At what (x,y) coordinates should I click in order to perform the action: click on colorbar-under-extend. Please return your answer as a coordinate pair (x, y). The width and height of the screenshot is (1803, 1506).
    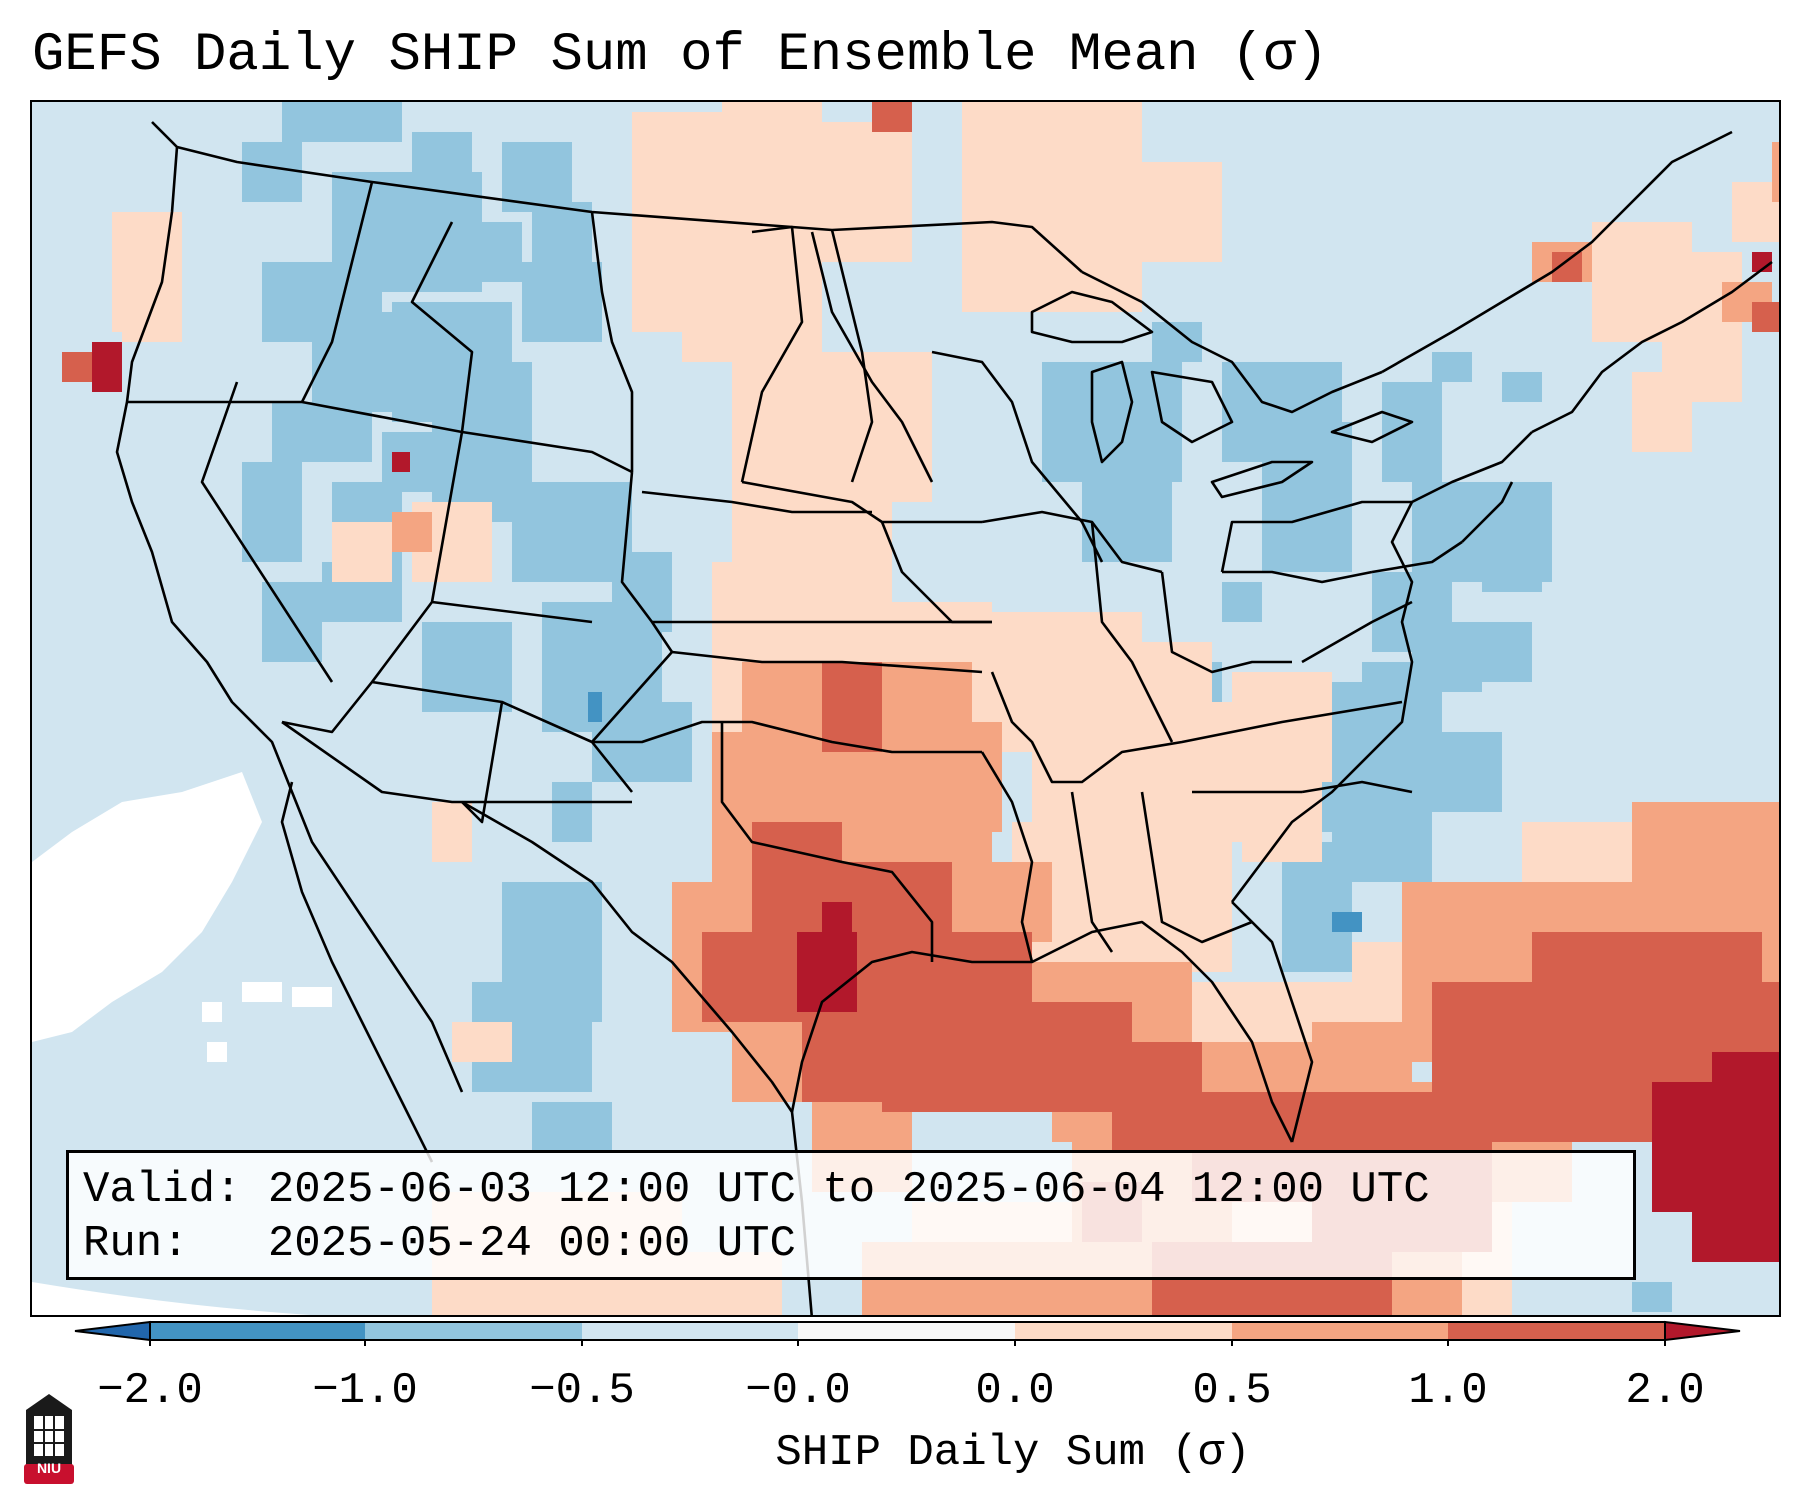
    Looking at the image, I should click on (112, 1331).